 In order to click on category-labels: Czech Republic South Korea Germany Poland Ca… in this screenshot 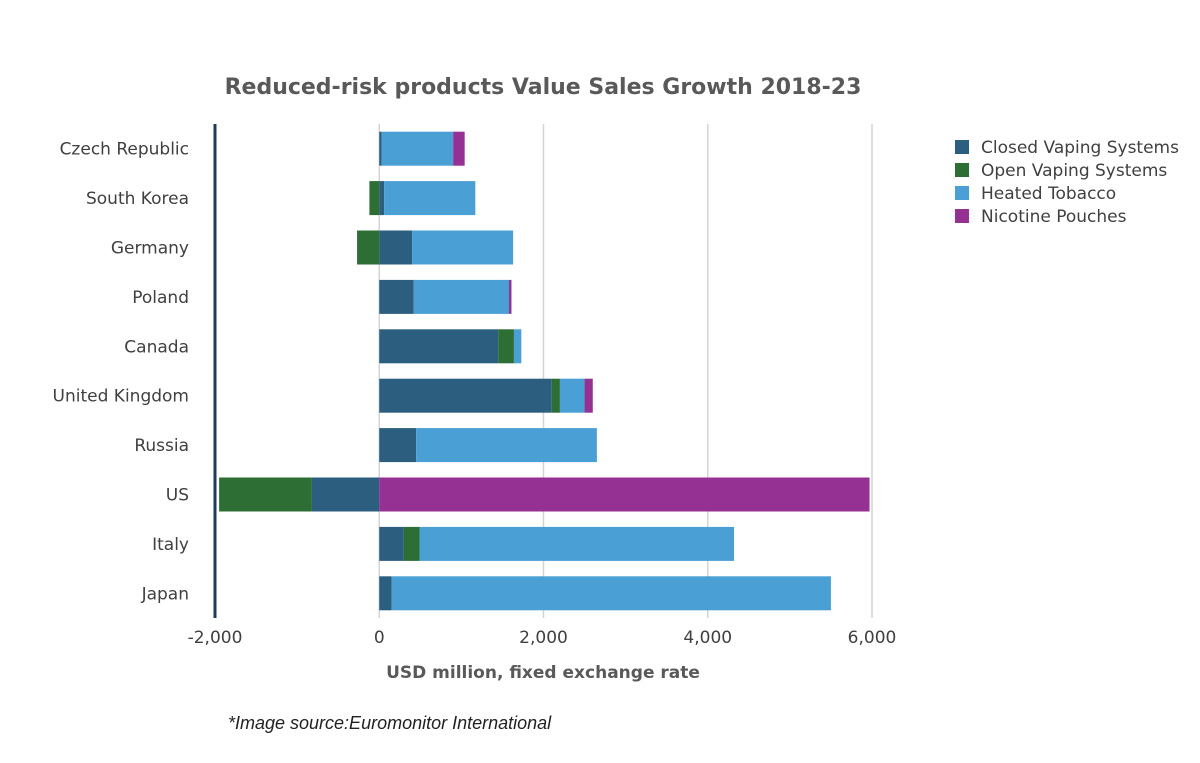, I will do `click(121, 372)`.